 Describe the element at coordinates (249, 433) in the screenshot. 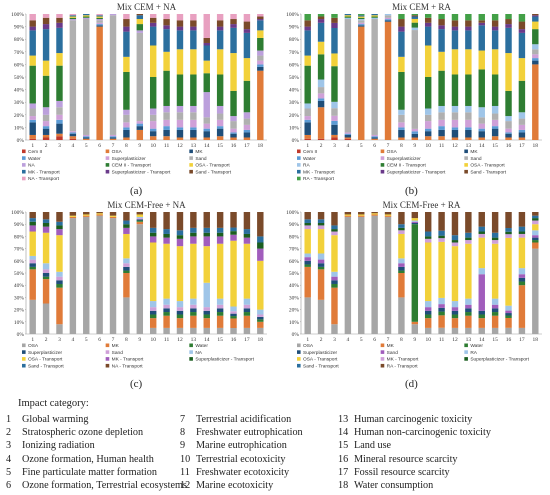

I see `impact-category-label: Freshwater eutrophication` at that location.